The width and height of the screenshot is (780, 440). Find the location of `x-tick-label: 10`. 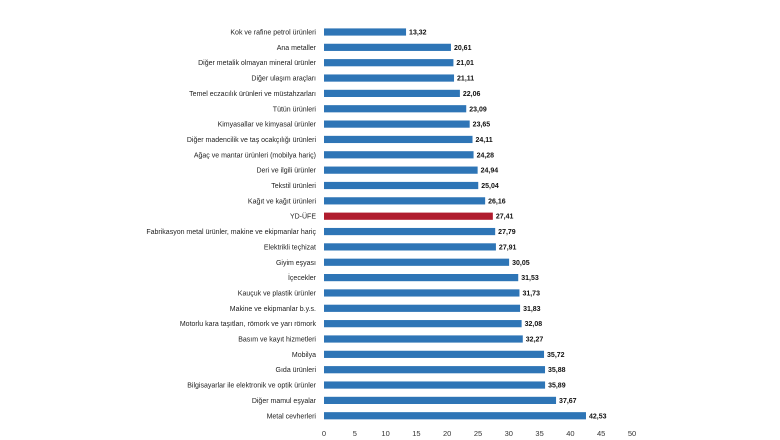

x-tick-label: 10 is located at coordinates (385, 433).